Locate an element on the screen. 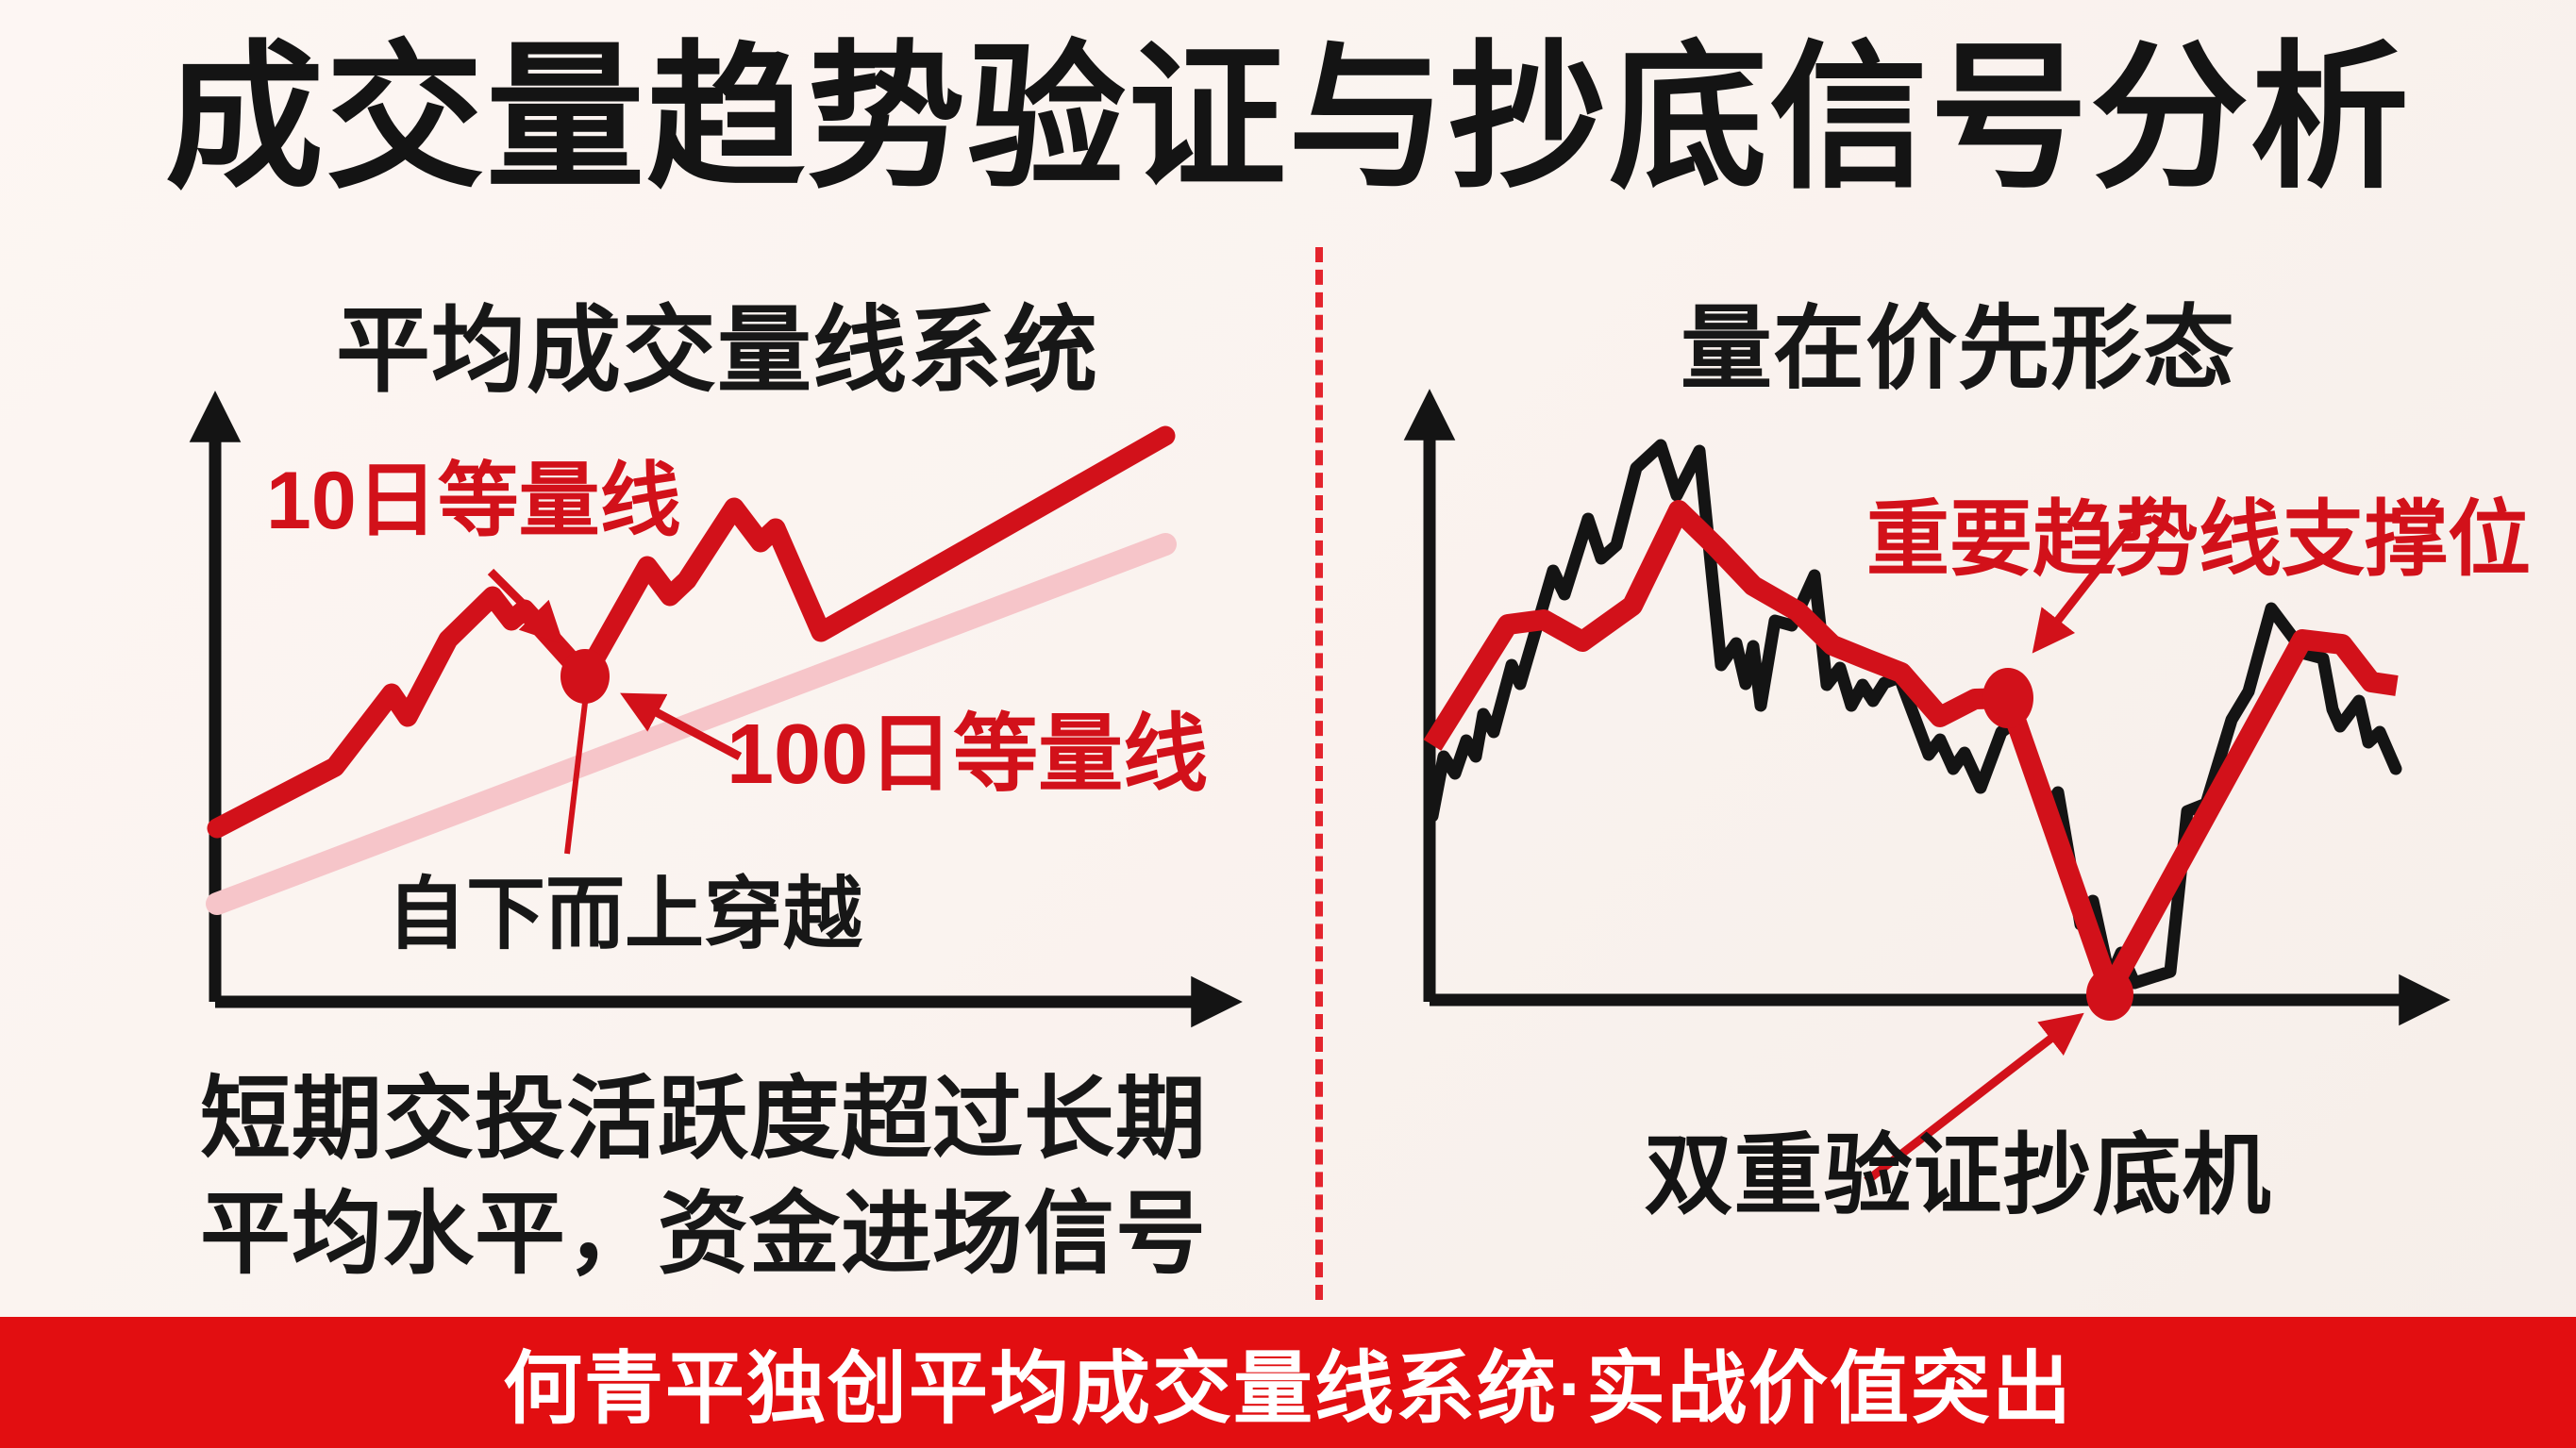 This screenshot has width=2576, height=1448. crossover-dot is located at coordinates (585, 676).